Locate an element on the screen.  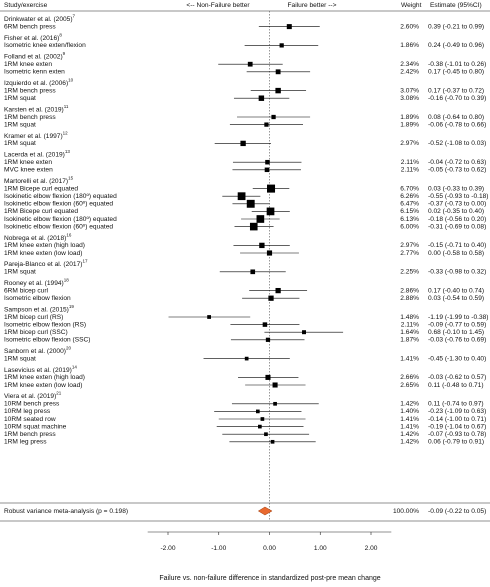
exercise-label: 10RM leg press is located at coordinates (27, 411).